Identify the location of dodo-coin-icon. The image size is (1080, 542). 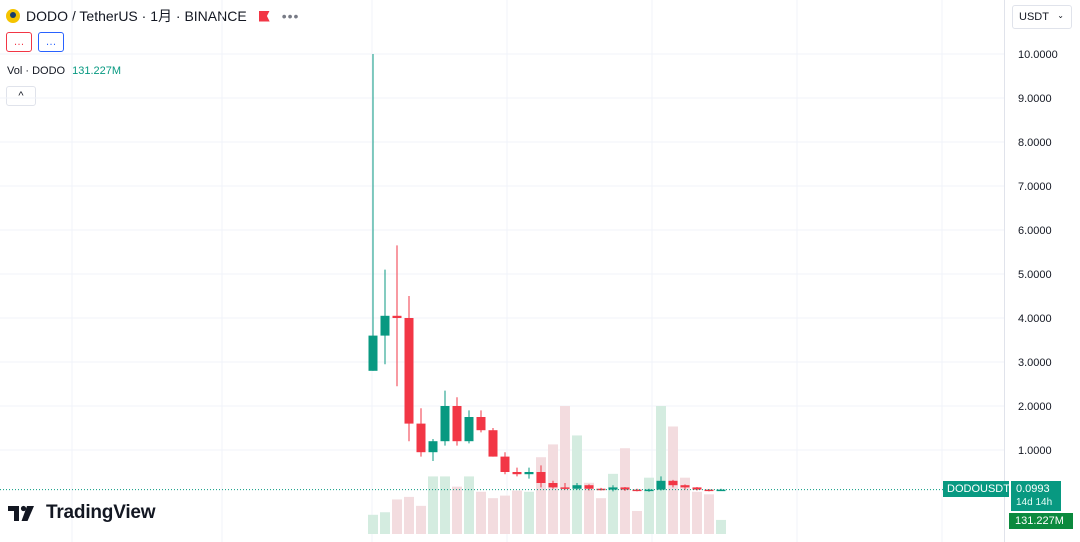
(13, 16).